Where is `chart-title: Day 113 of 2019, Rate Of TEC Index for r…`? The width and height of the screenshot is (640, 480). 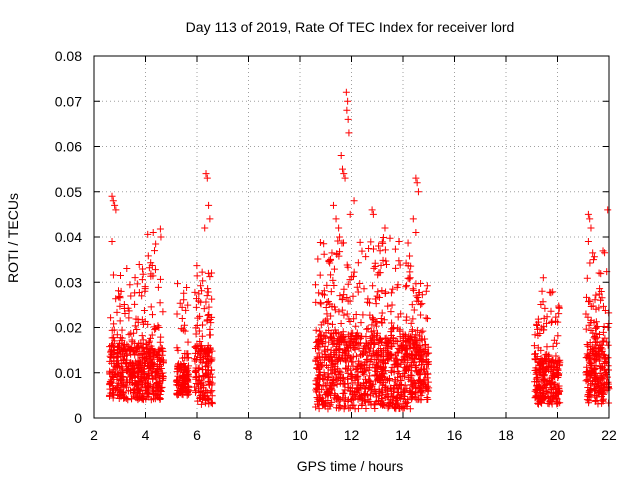
chart-title: Day 113 of 2019, Rate Of TEC Index for r… is located at coordinates (350, 27).